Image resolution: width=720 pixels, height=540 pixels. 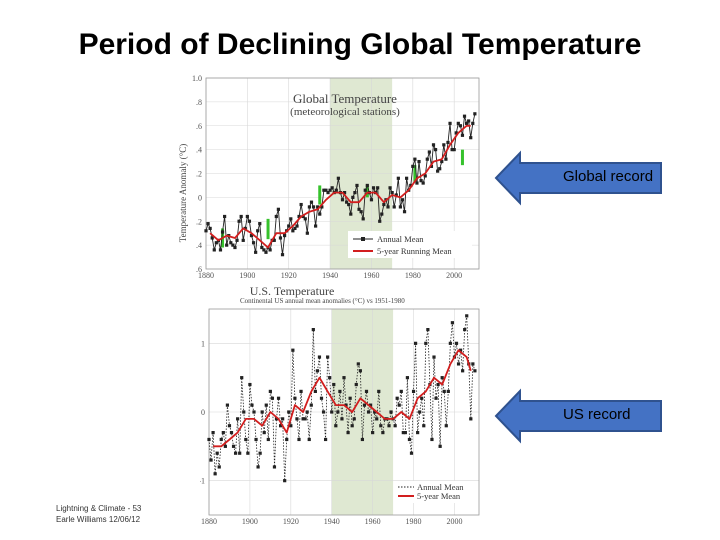 I want to click on x-tick-label: 1980, so click(x=413, y=275).